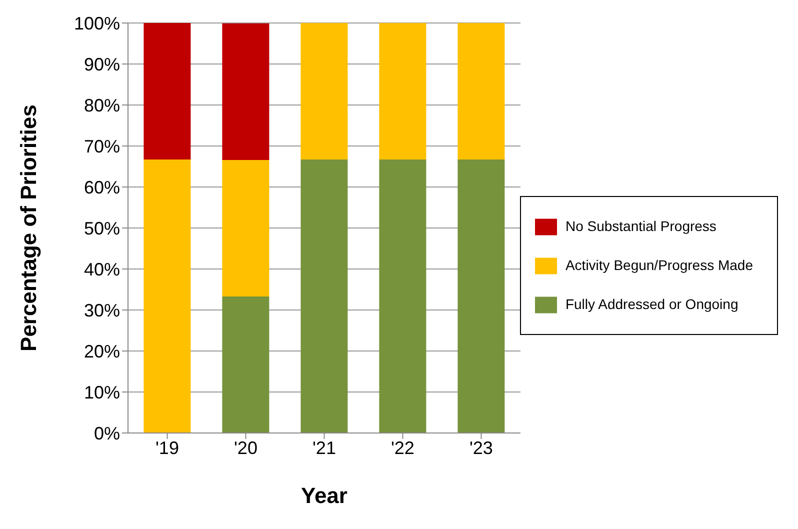  What do you see at coordinates (102, 228) in the screenshot?
I see `y-tick-label: 50%` at bounding box center [102, 228].